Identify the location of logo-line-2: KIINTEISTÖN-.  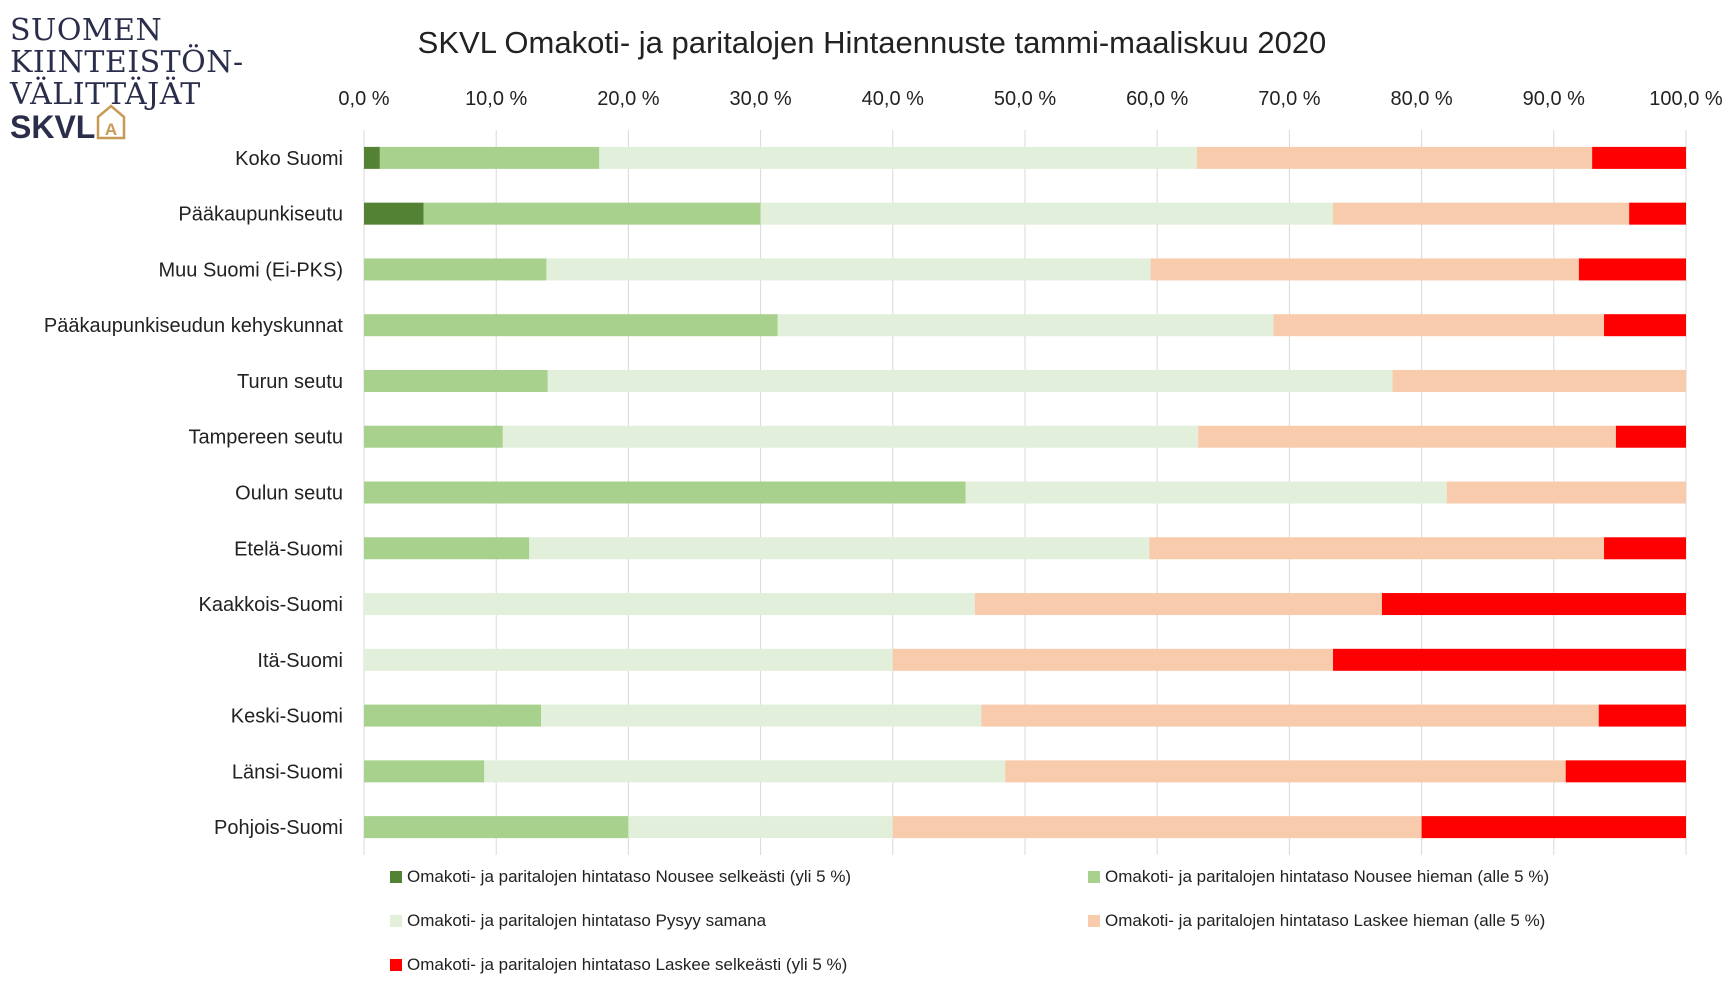
(127, 62).